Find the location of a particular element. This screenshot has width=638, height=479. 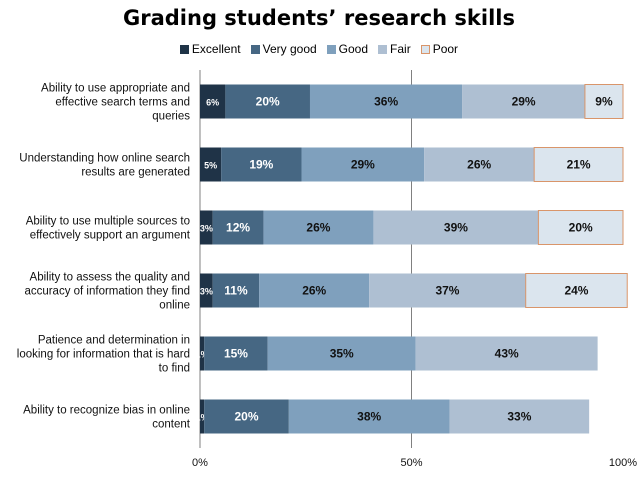

legend-item-good: Good is located at coordinates (347, 49).